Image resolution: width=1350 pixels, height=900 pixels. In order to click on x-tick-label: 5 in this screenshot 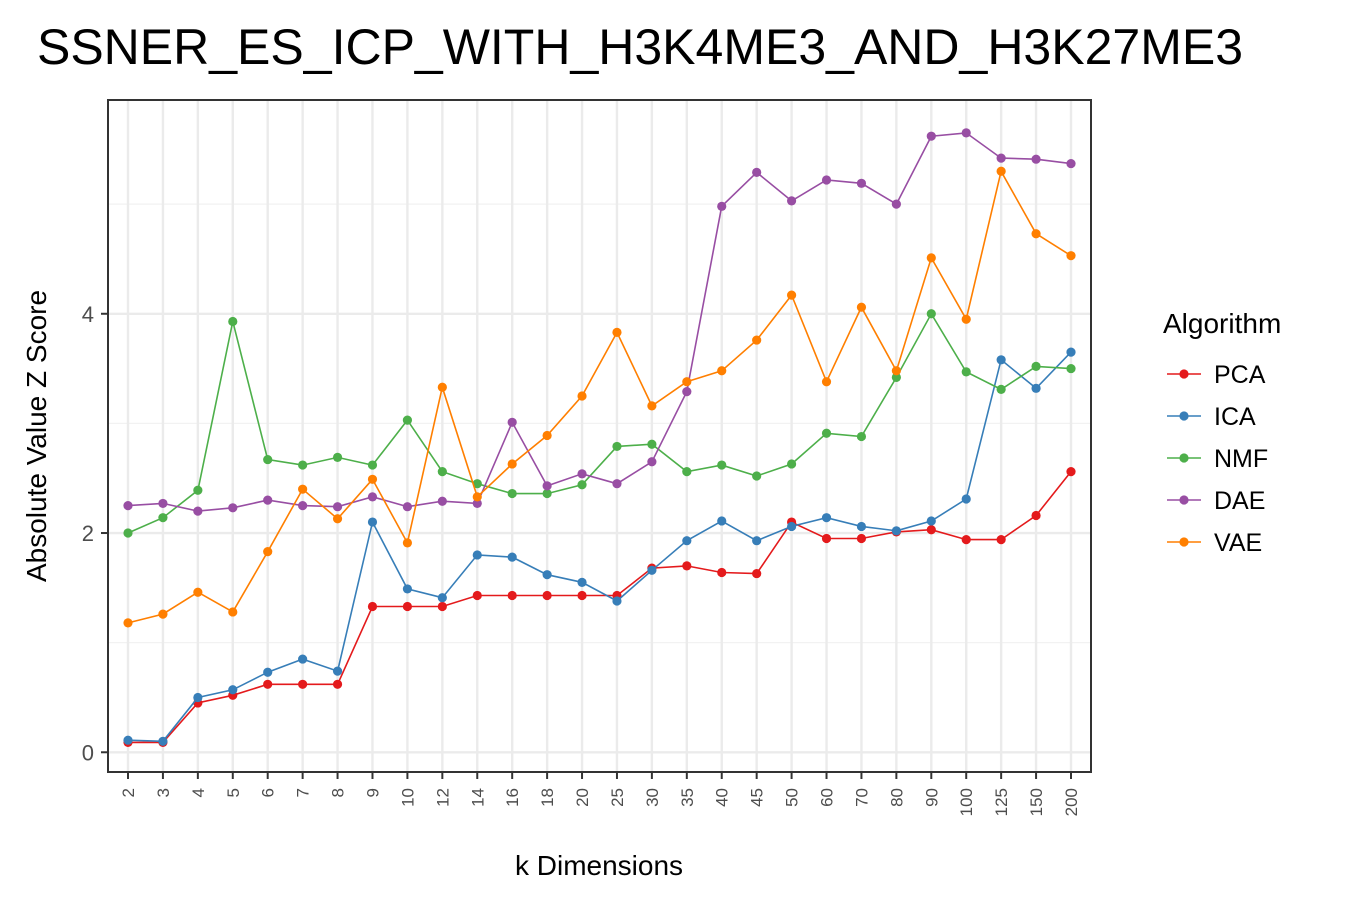, I will do `click(233, 792)`.